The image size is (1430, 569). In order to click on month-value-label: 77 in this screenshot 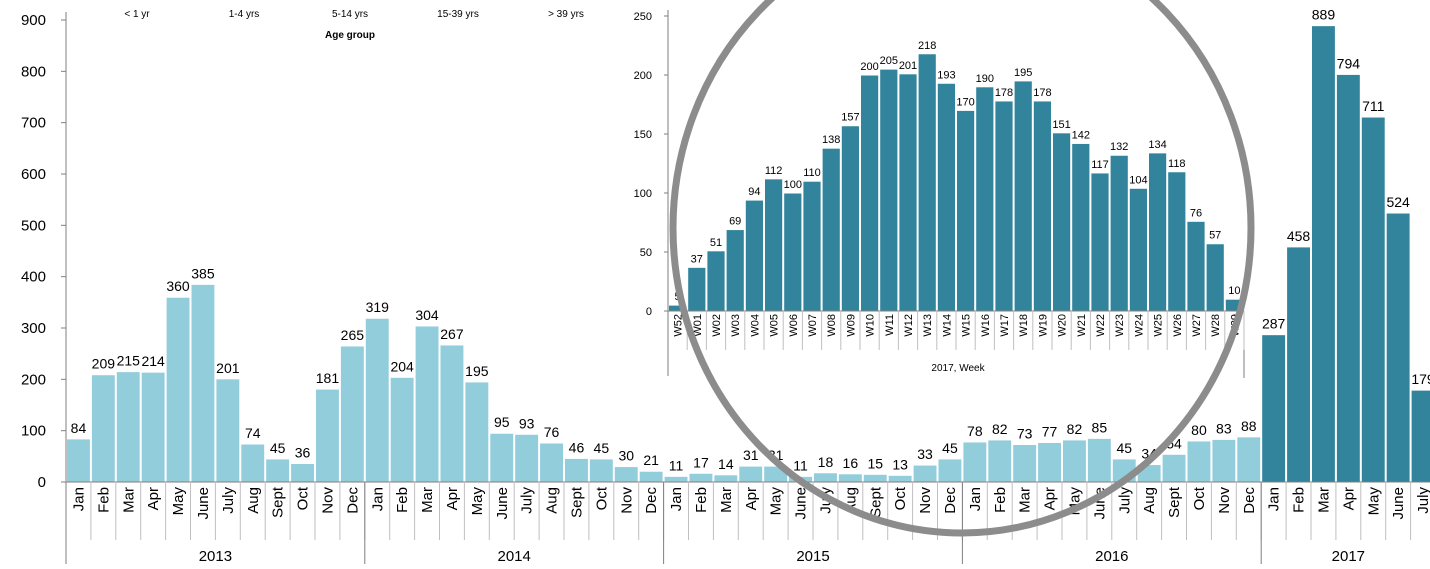, I will do `click(1050, 431)`.